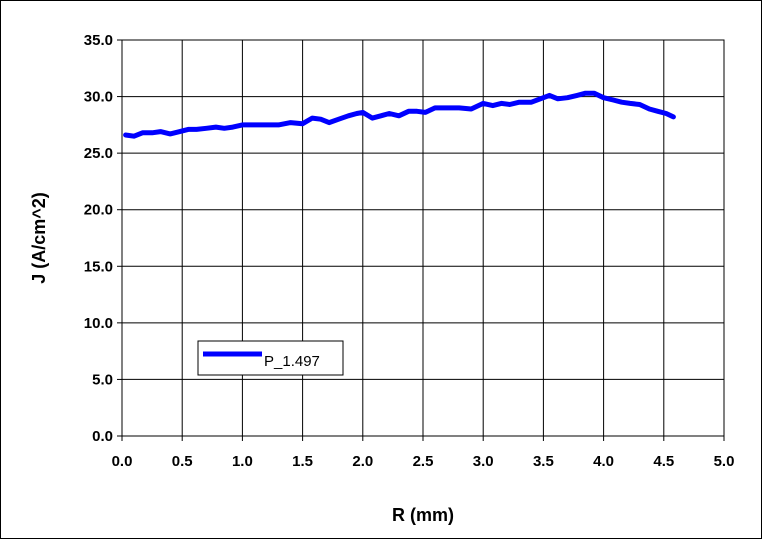 The image size is (762, 539). Describe the element at coordinates (242, 461) in the screenshot. I see `x-tick-label: 1.0` at that location.